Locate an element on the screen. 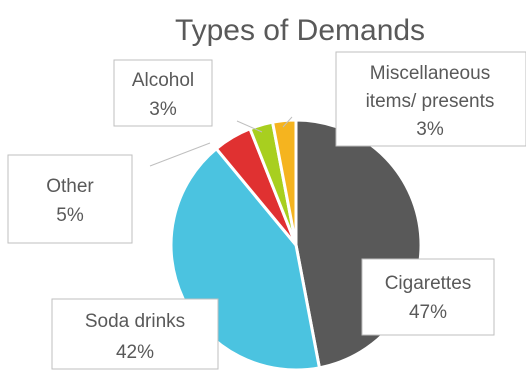  percent-other: 5% is located at coordinates (70, 215).